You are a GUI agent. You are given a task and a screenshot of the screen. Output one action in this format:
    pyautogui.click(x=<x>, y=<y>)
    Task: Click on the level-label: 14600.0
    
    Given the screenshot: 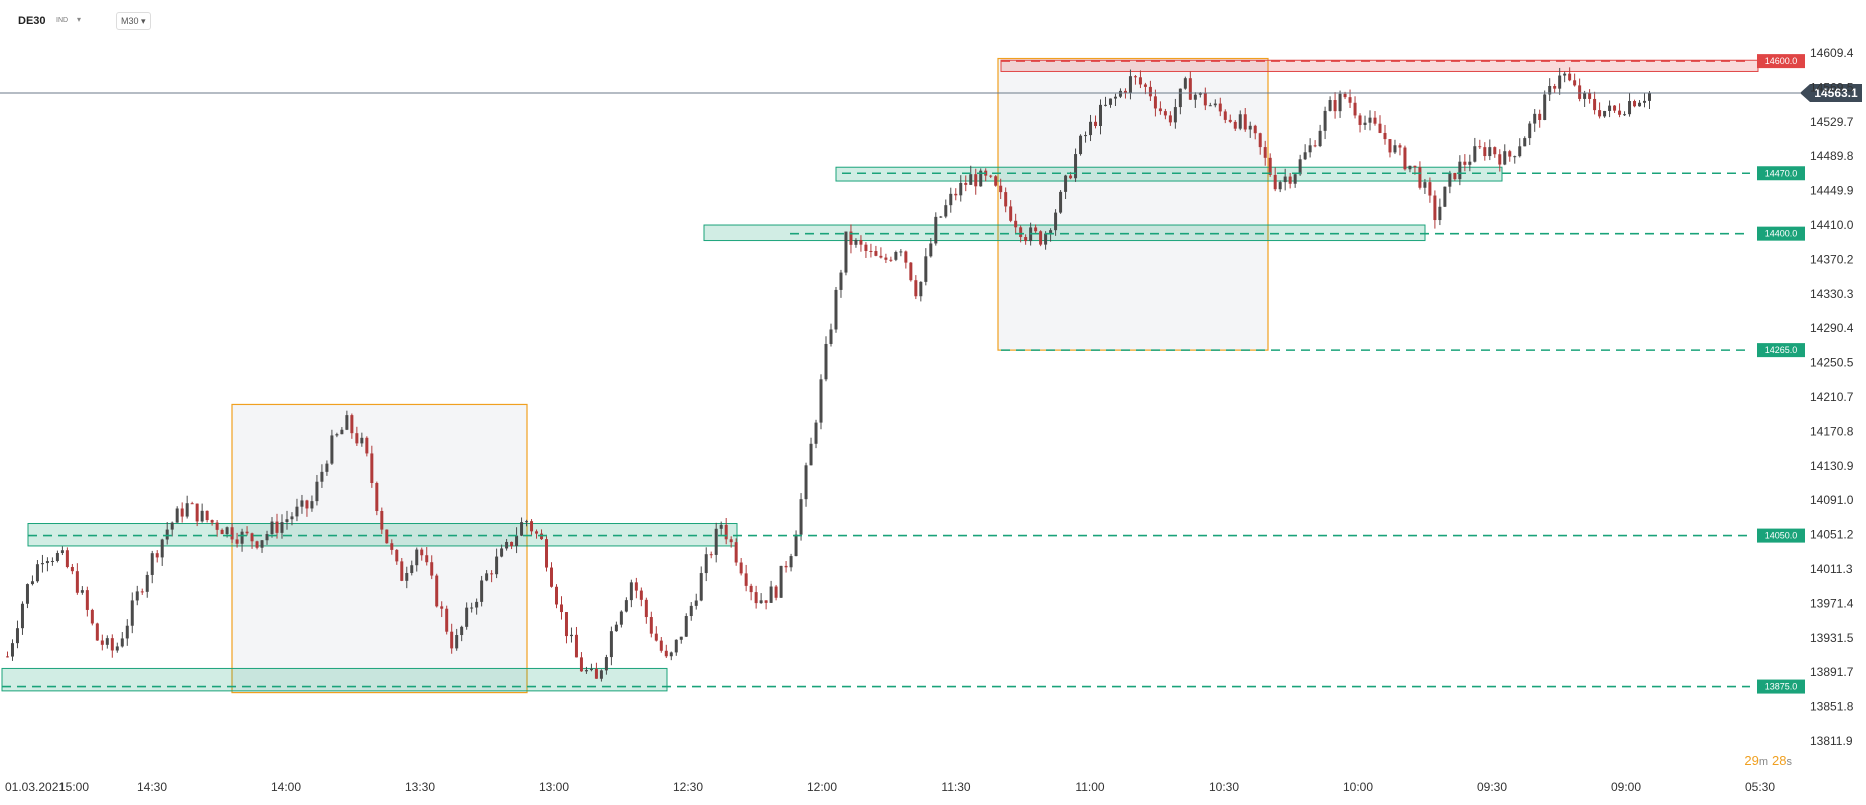 What is the action you would take?
    pyautogui.click(x=1781, y=61)
    